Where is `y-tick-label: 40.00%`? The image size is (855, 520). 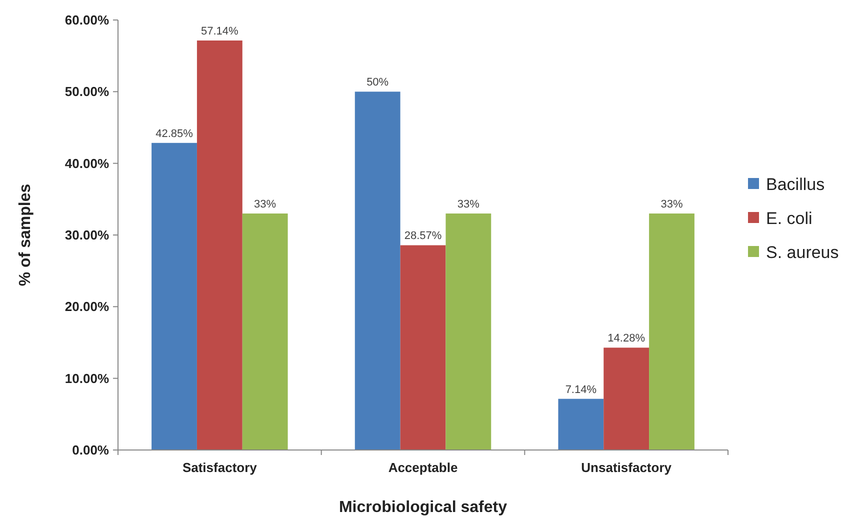
y-tick-label: 40.00% is located at coordinates (87, 163).